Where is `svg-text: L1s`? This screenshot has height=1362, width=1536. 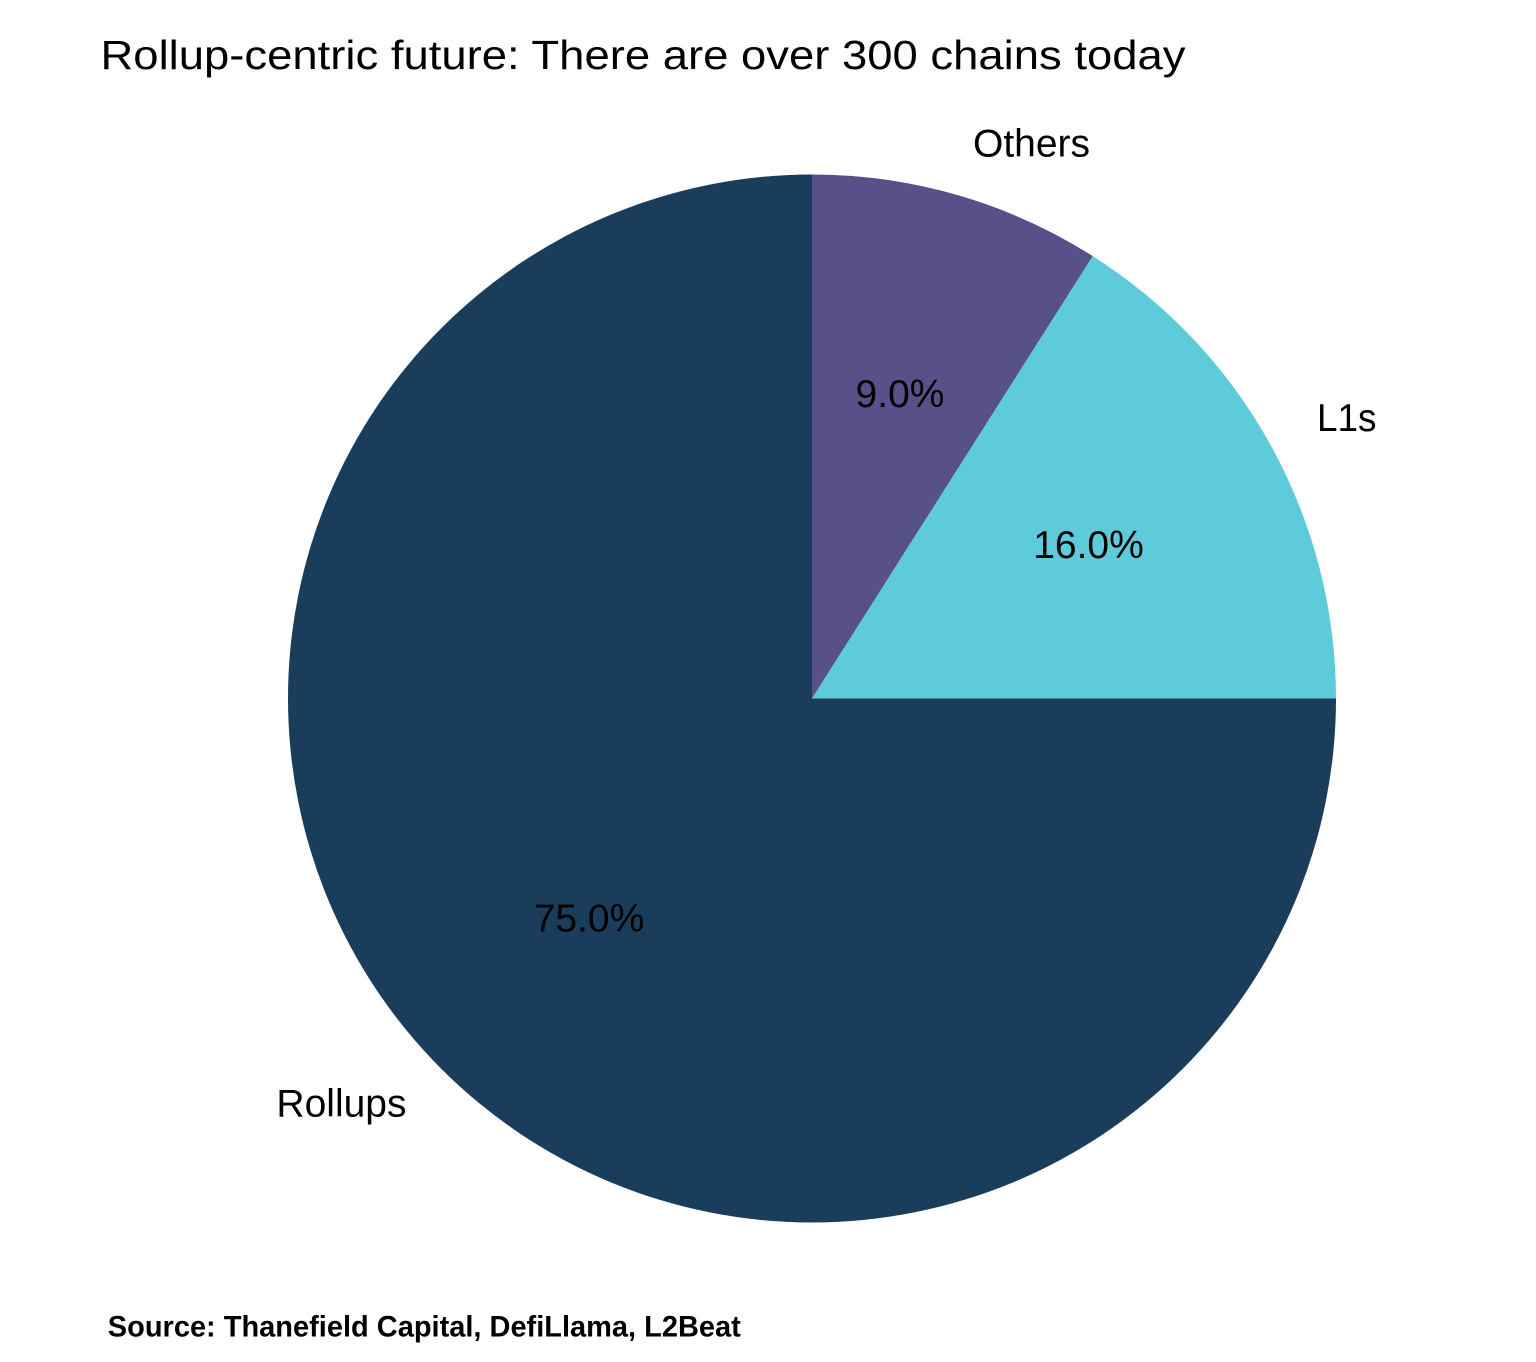
svg-text: L1s is located at coordinates (1347, 418).